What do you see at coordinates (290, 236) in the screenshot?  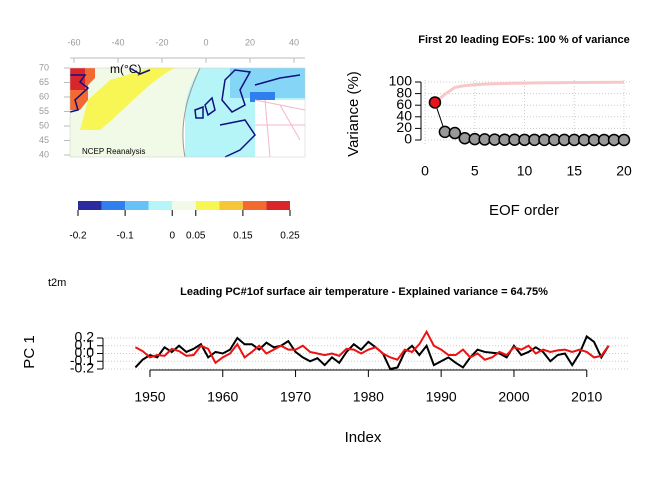 I see `colorbar-tick-label: 0.25` at bounding box center [290, 236].